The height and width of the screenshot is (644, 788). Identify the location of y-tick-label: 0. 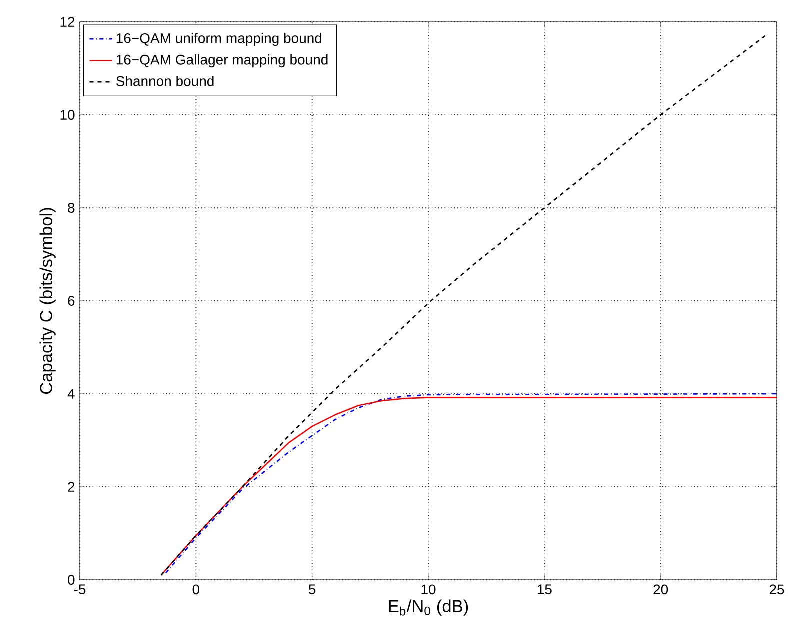
(71, 580).